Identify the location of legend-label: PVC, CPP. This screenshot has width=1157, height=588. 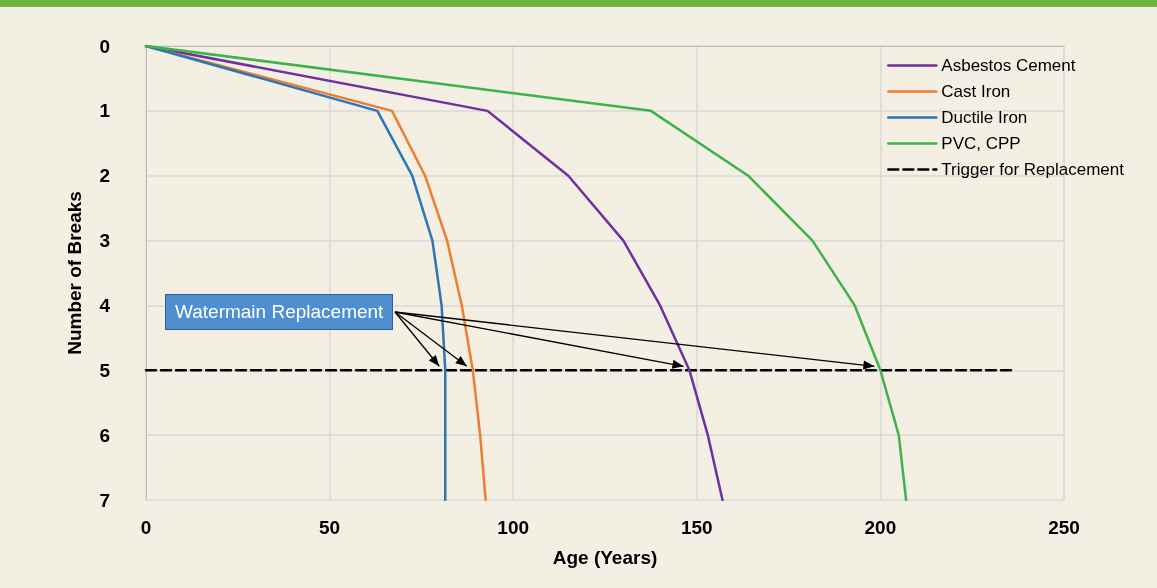
(981, 143).